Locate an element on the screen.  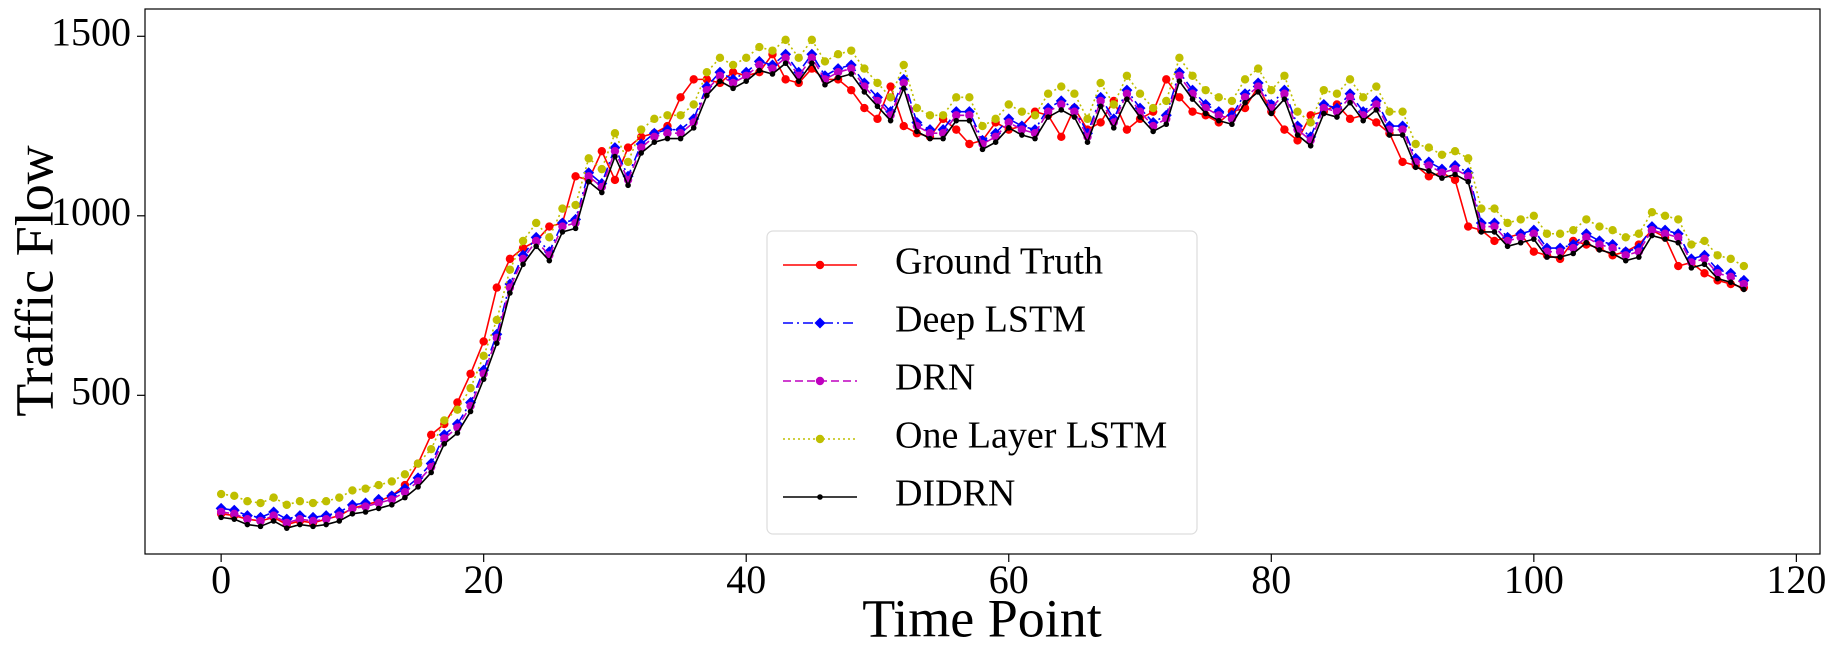
legend-box is located at coordinates (982, 382).